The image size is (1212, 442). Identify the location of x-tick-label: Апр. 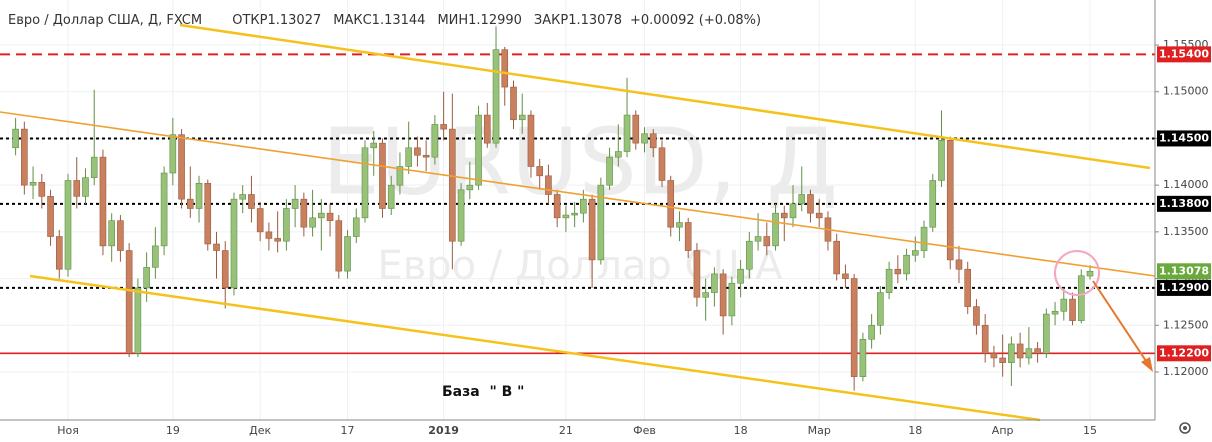
(1003, 430).